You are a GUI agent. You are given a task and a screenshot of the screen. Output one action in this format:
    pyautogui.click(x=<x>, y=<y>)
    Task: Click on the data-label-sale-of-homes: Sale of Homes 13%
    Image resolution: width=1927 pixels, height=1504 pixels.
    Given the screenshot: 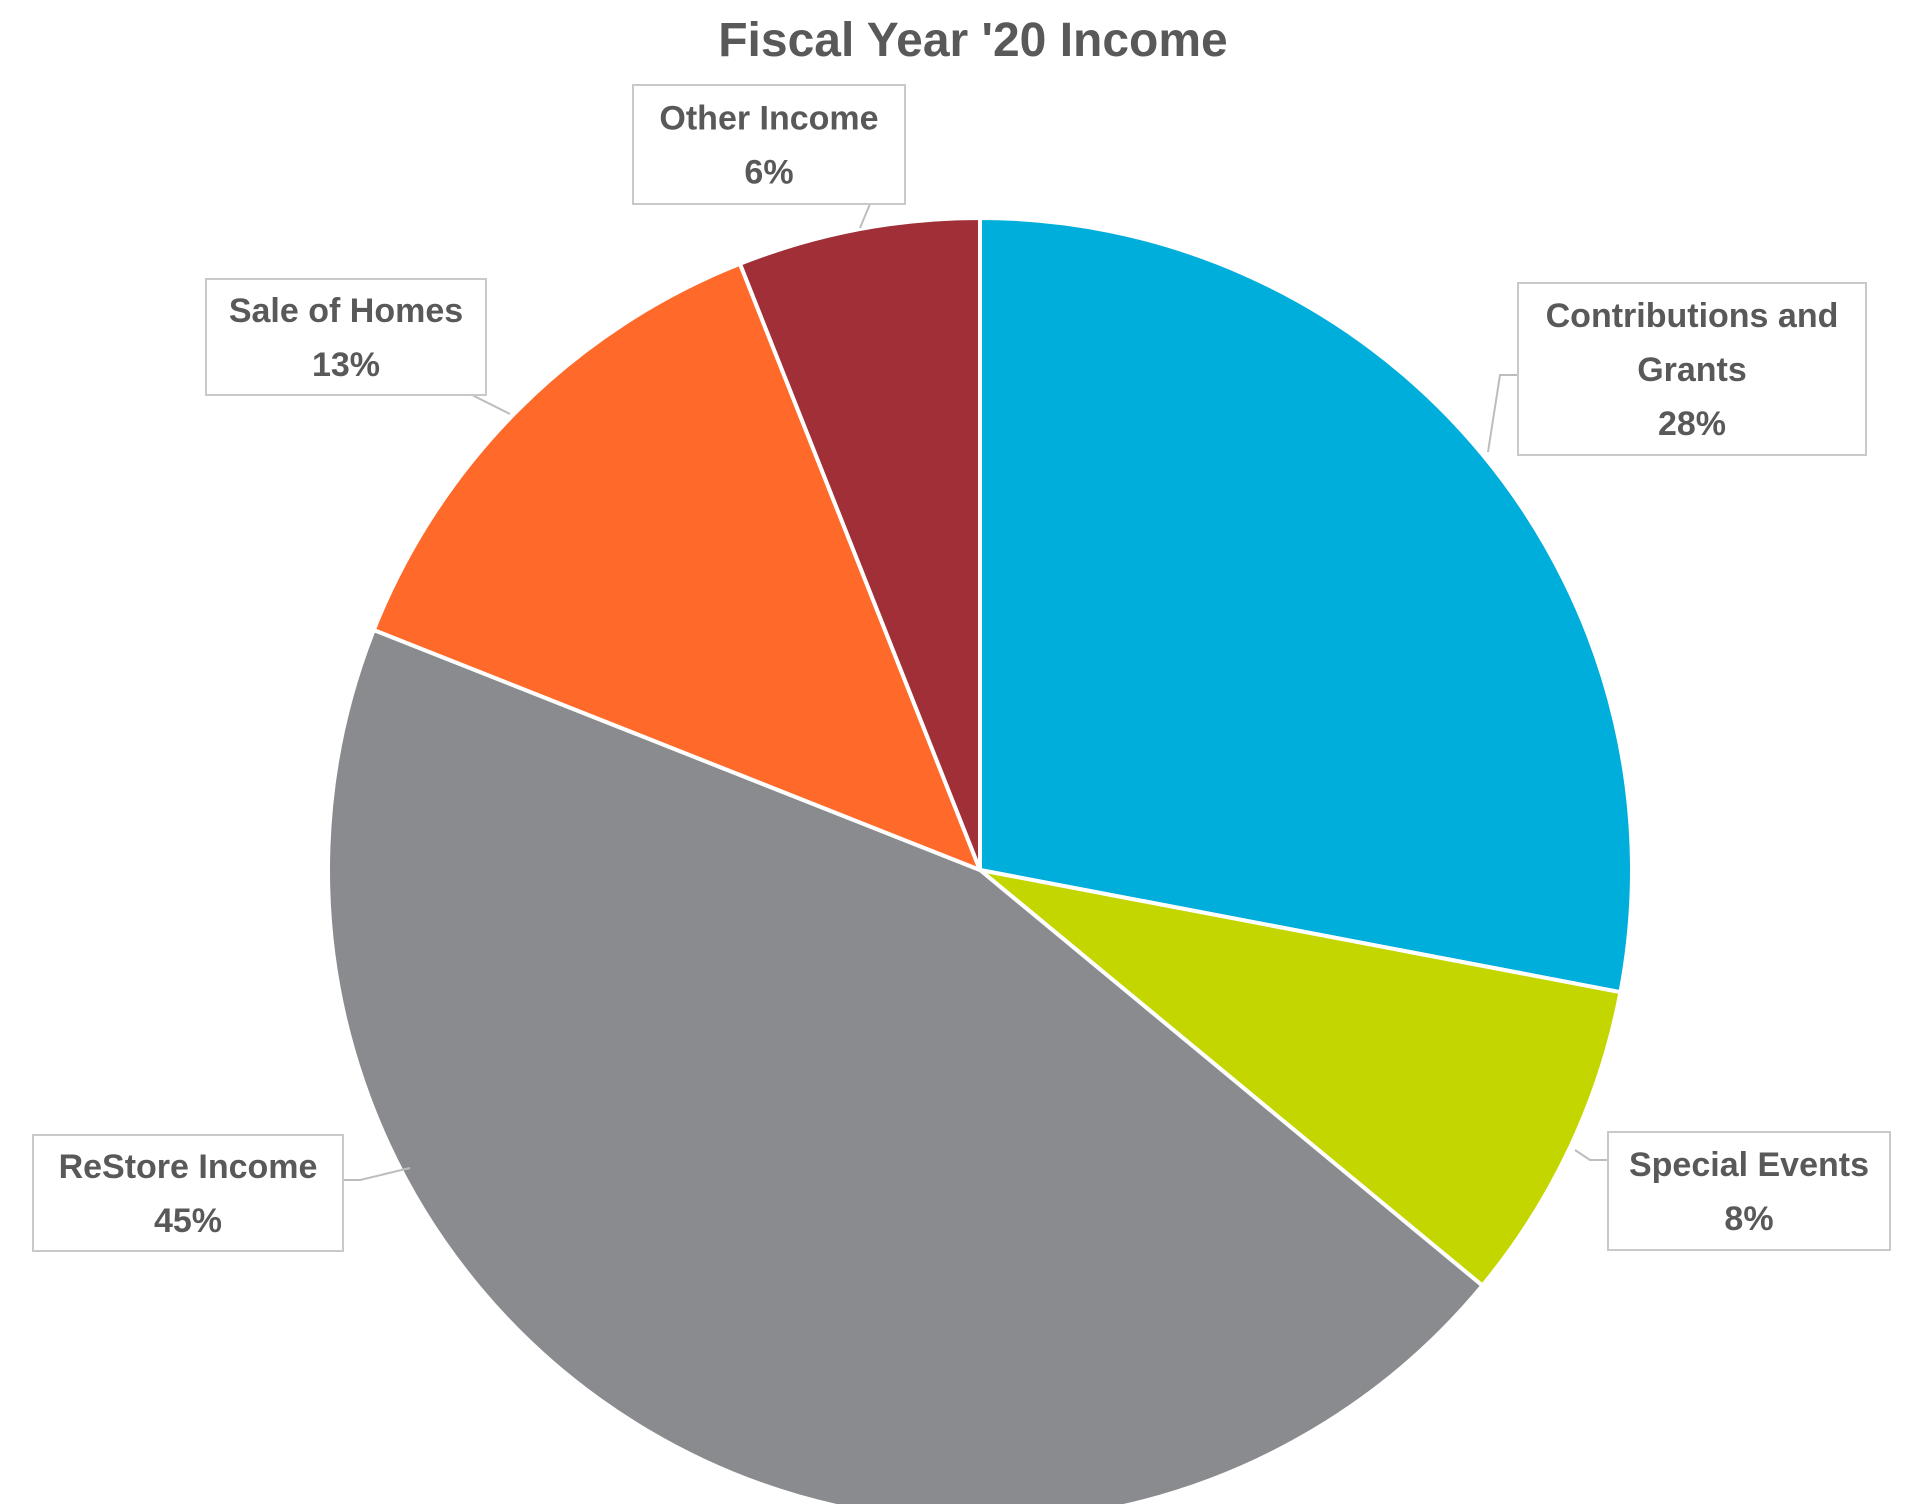 What is the action you would take?
    pyautogui.click(x=358, y=346)
    